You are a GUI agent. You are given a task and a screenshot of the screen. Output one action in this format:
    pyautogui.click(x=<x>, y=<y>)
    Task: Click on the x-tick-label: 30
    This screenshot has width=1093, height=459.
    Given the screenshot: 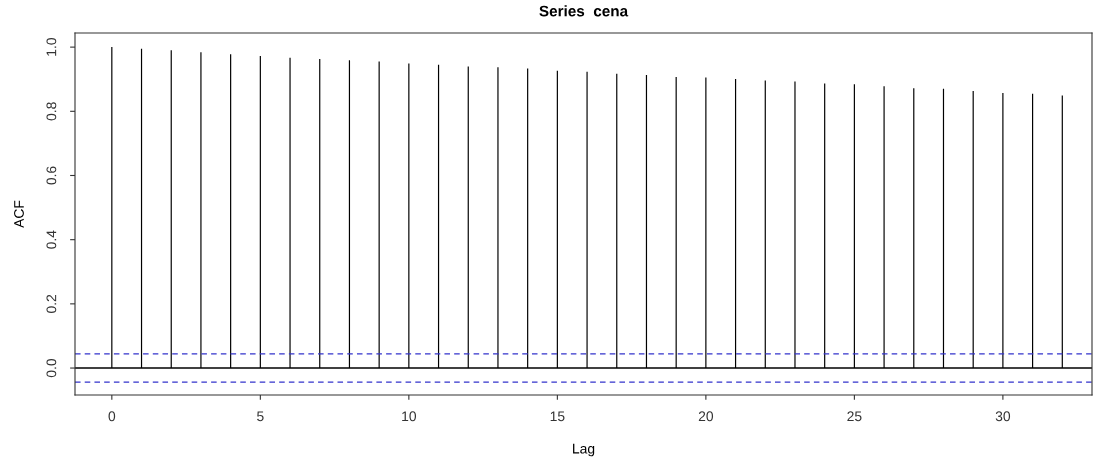 What is the action you would take?
    pyautogui.click(x=1003, y=416)
    